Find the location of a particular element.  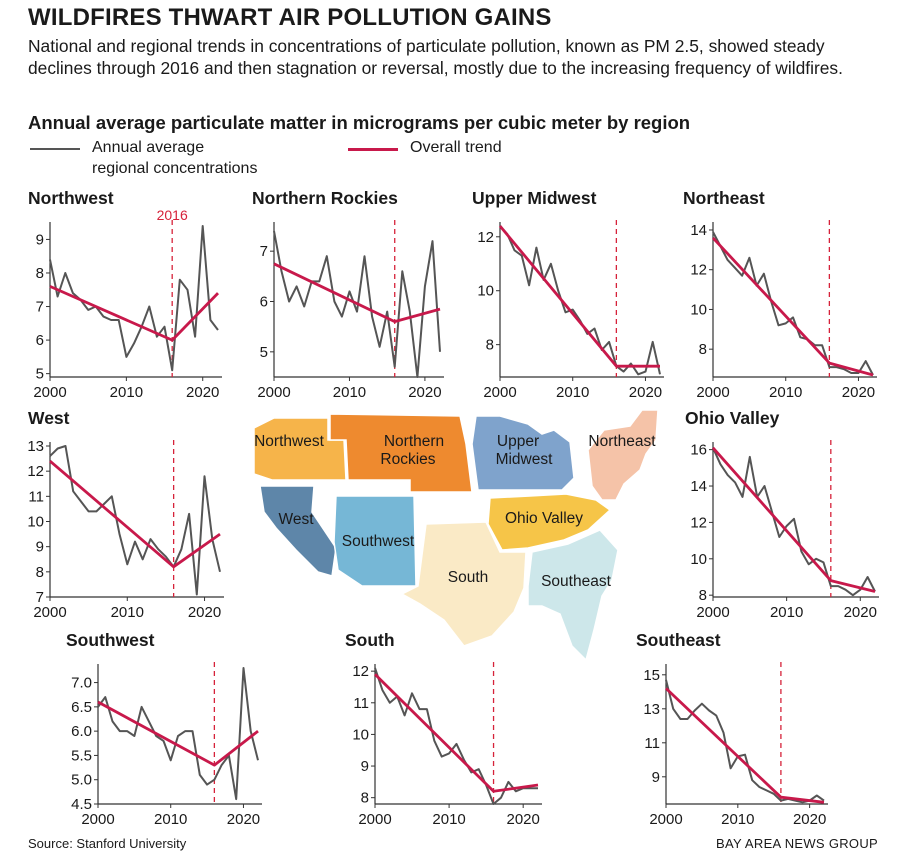

map-region-northeast is located at coordinates (623, 455).